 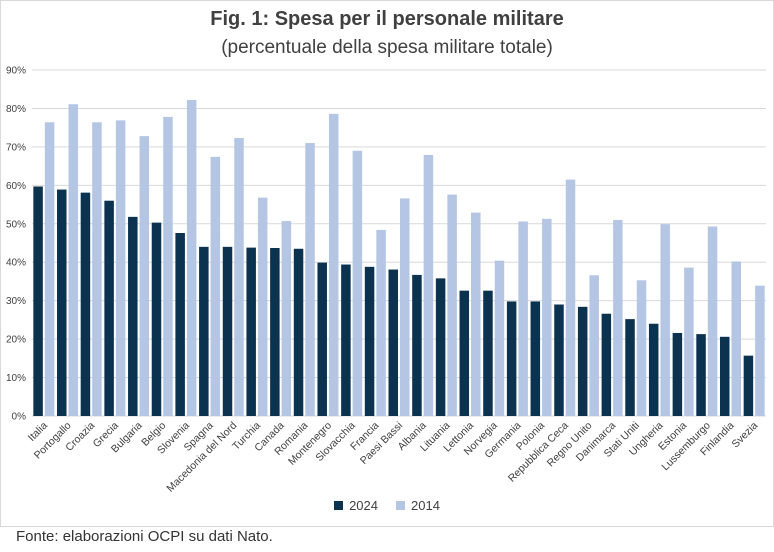 What do you see at coordinates (425, 505) in the screenshot?
I see `legend-label-2014: 2014` at bounding box center [425, 505].